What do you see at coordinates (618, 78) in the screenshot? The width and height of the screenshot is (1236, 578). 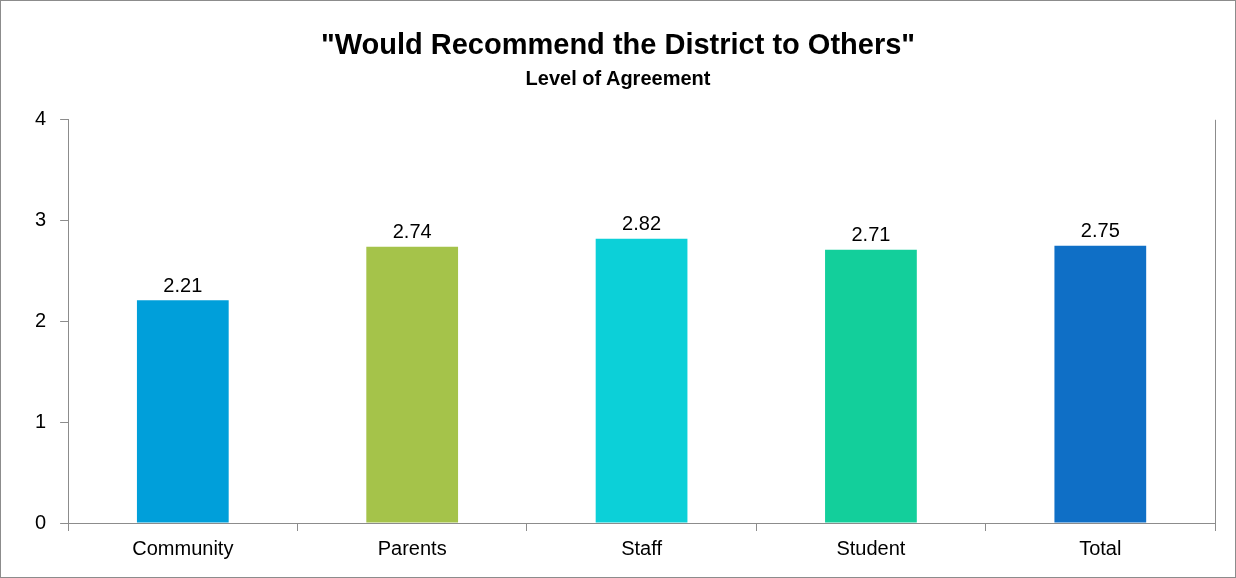 I see `chart-subtitle: Level of Agreement` at bounding box center [618, 78].